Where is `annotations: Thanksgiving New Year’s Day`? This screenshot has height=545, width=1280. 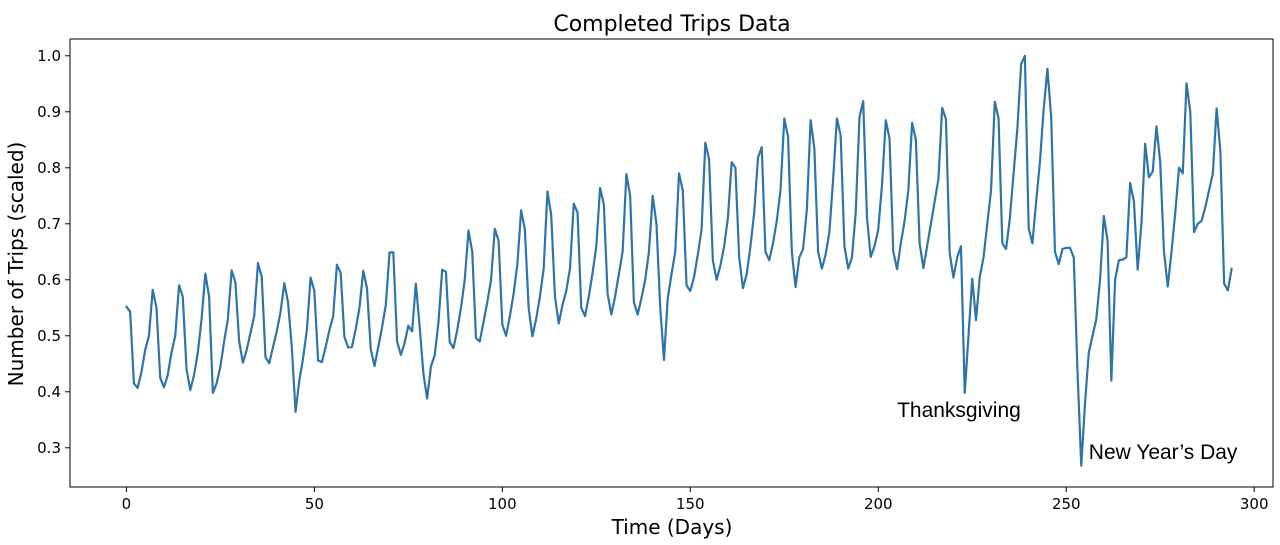
annotations: Thanksgiving New Year’s Day is located at coordinates (1067, 431).